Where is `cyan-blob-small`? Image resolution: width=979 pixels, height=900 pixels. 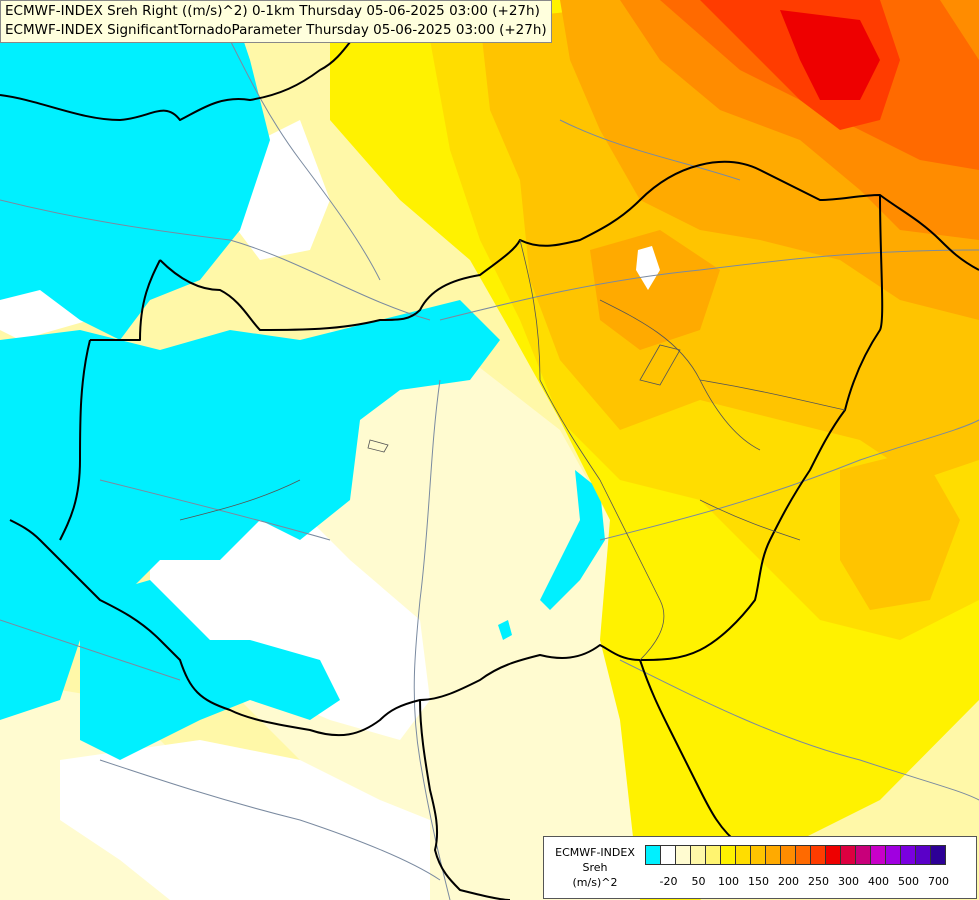
cyan-blob-small is located at coordinates (505, 630).